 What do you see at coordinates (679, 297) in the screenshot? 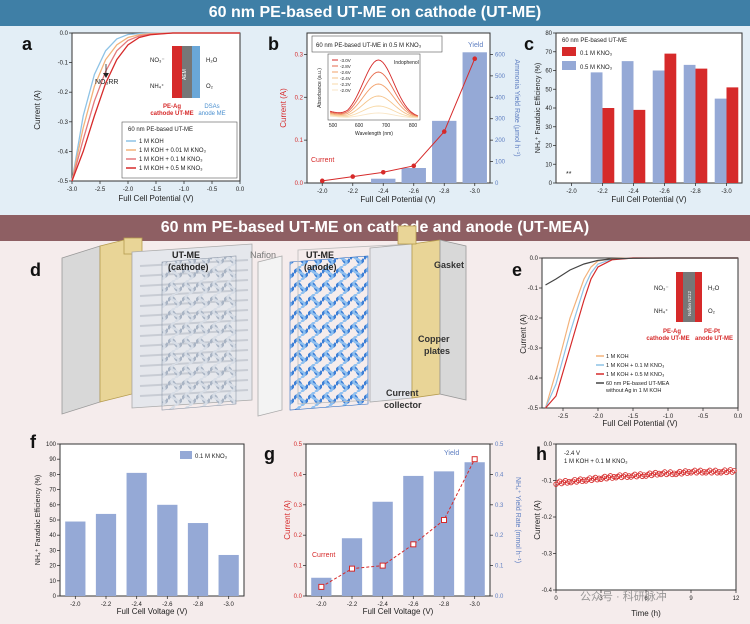
I see `cathode-bar-e` at bounding box center [679, 297].